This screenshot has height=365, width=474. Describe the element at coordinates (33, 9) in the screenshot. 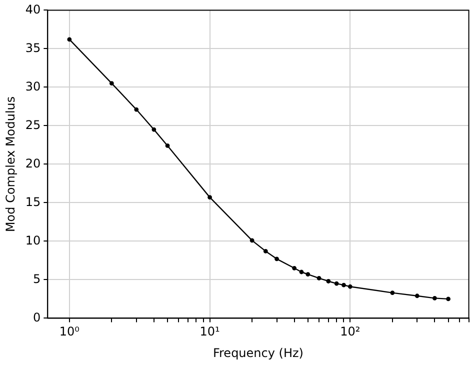

I see `y-tick-label: 40` at that location.